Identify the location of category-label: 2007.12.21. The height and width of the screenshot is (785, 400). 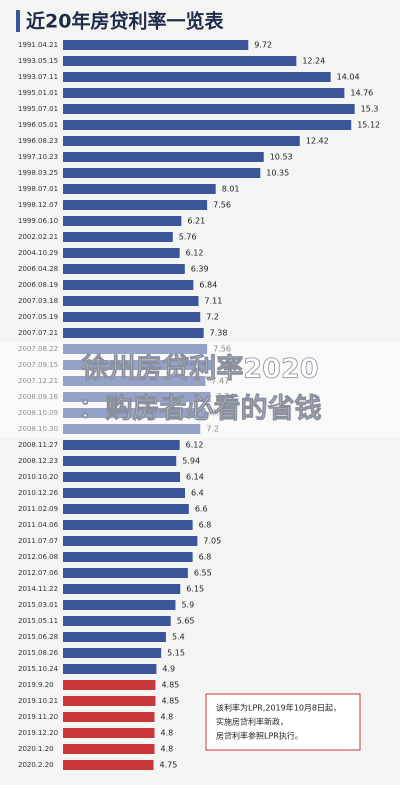
(38, 381).